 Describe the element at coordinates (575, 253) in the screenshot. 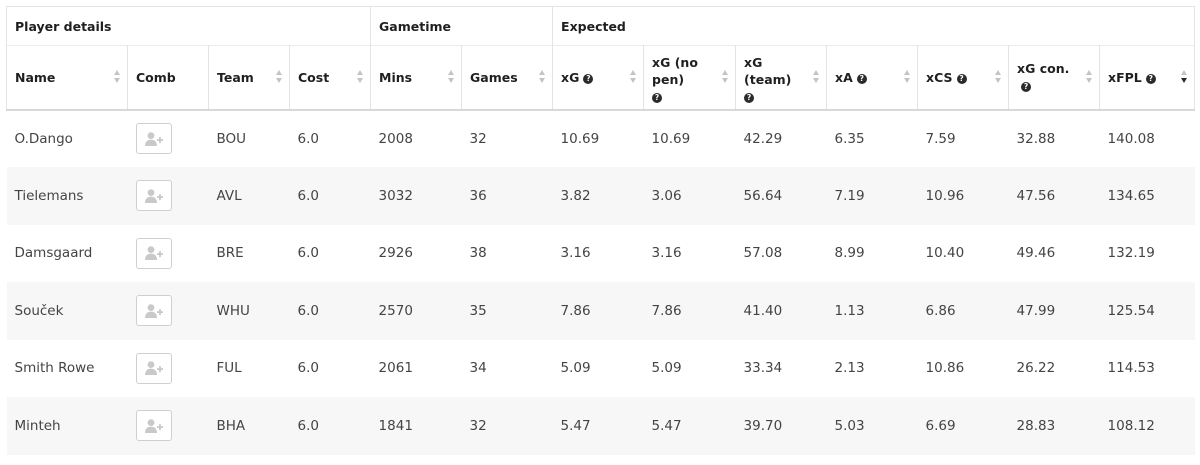

I see `xg-cell: 3.16` at that location.